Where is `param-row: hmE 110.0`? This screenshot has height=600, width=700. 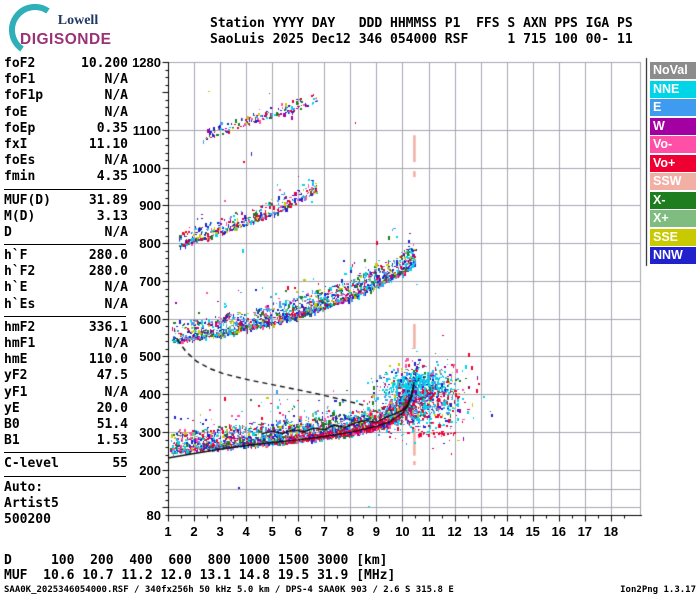 param-row: hmE 110.0 is located at coordinates (66, 360).